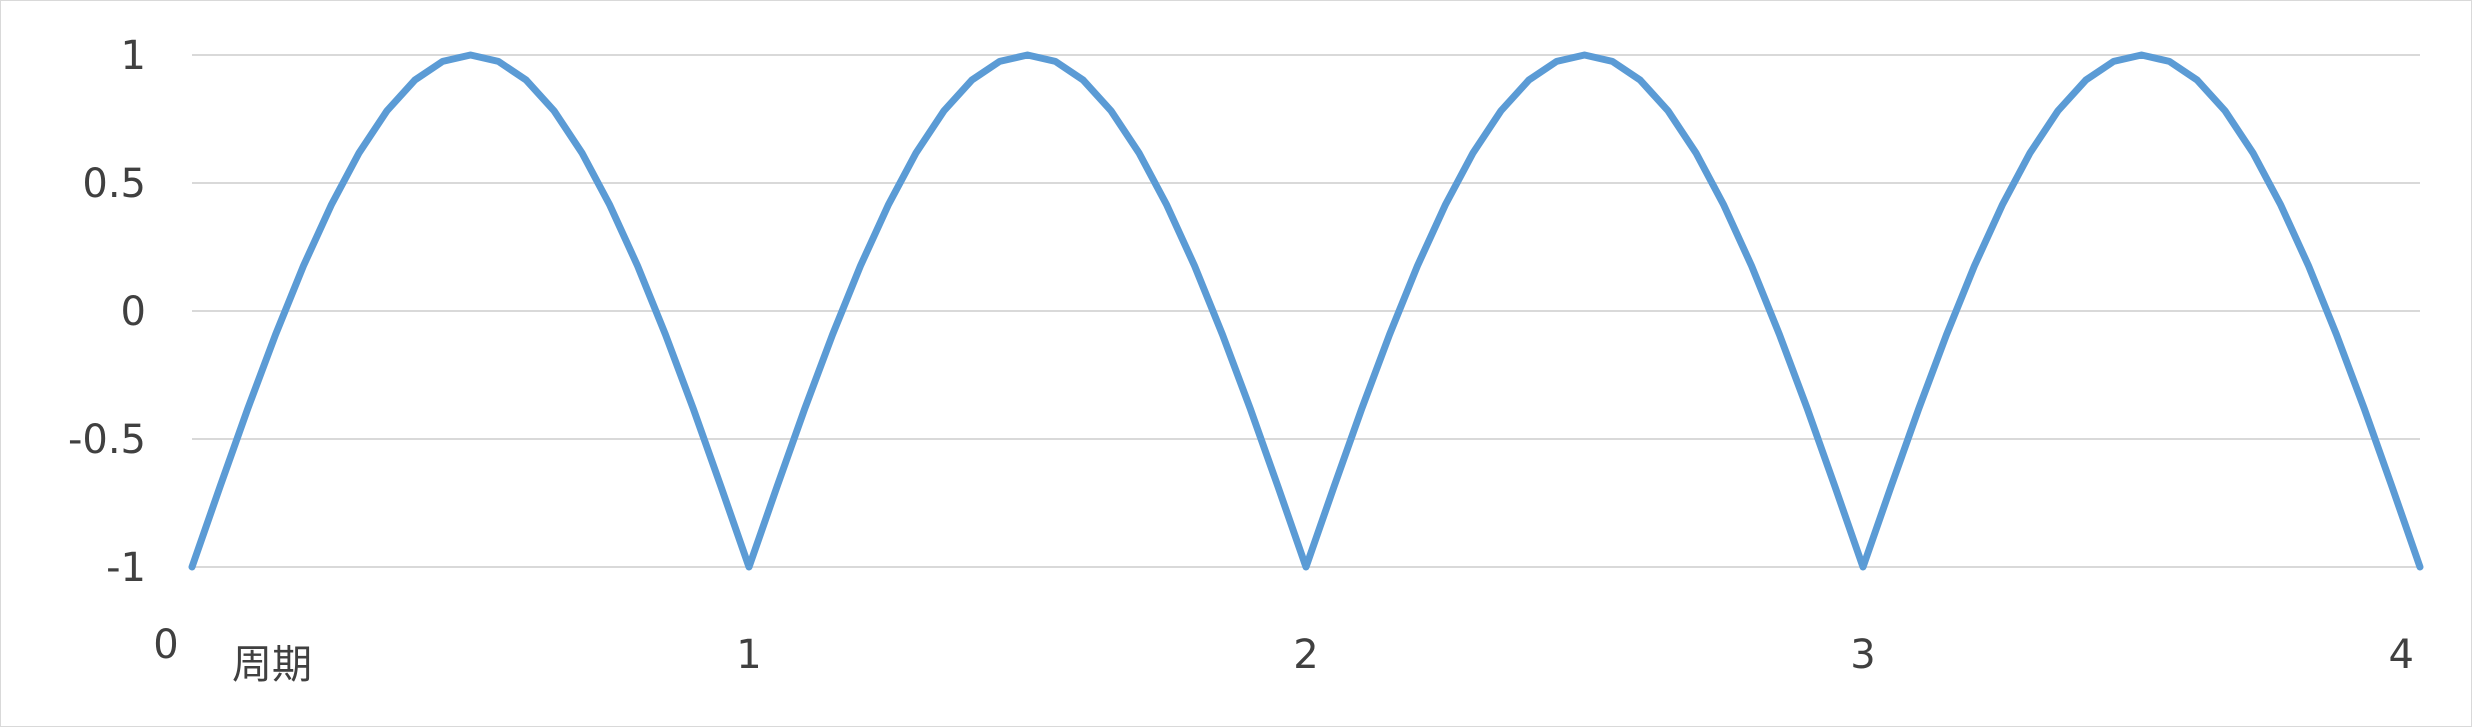 Image resolution: width=2472 pixels, height=727 pixels. I want to click on x-tick-label: 2, so click(1305, 655).